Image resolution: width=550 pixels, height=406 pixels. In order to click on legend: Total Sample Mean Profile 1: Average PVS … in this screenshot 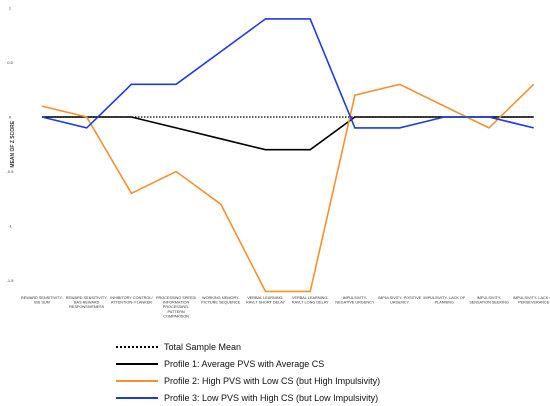, I will do `click(248, 372)`.